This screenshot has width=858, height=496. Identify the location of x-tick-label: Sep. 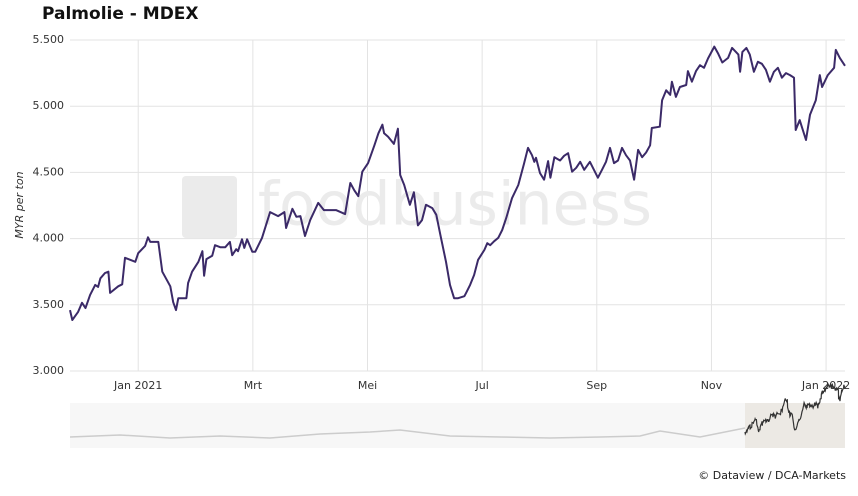
(596, 385).